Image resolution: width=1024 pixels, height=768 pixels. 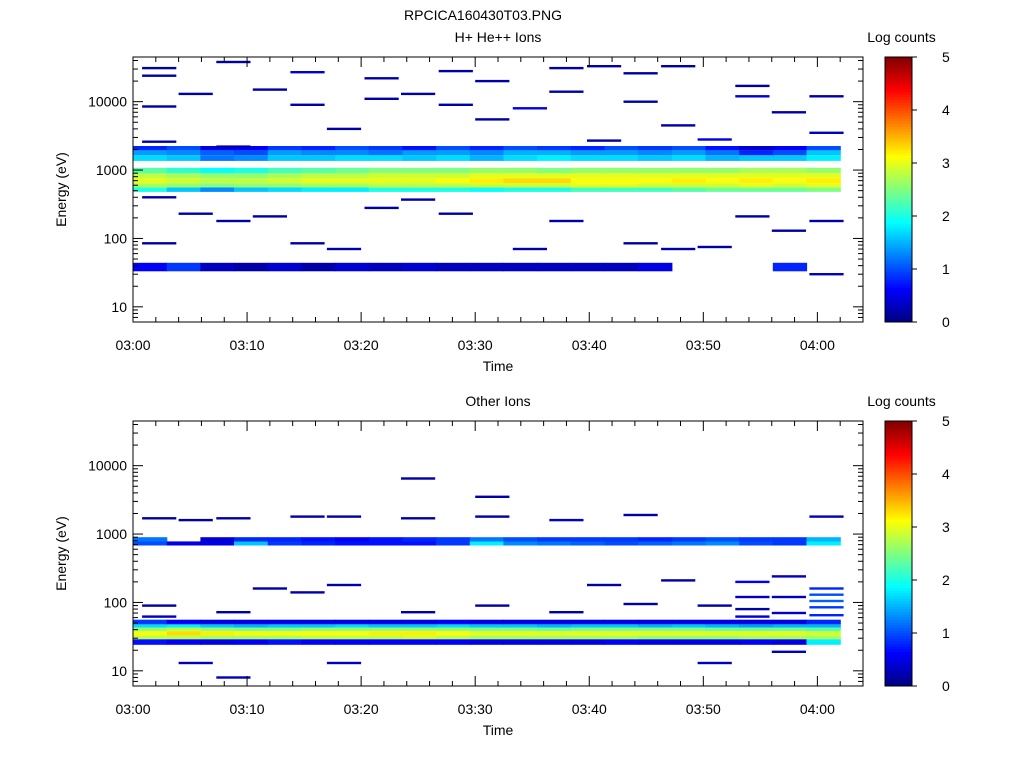 What do you see at coordinates (111, 534) in the screenshot?
I see `y-tick-label: 1000` at bounding box center [111, 534].